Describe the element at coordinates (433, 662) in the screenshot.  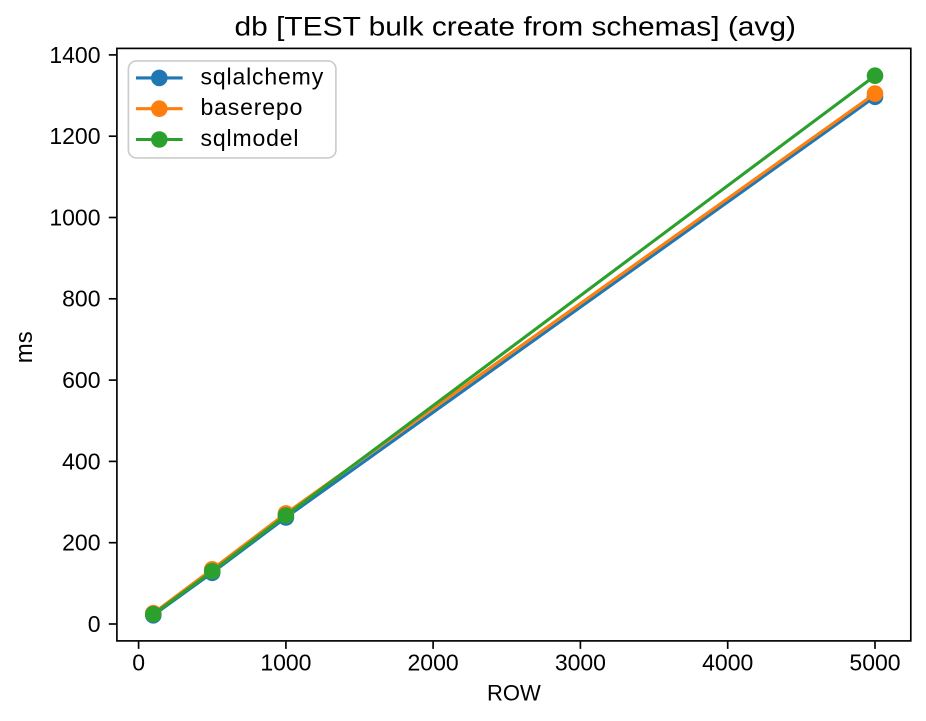
I see `svg-text: 2000` at that location.